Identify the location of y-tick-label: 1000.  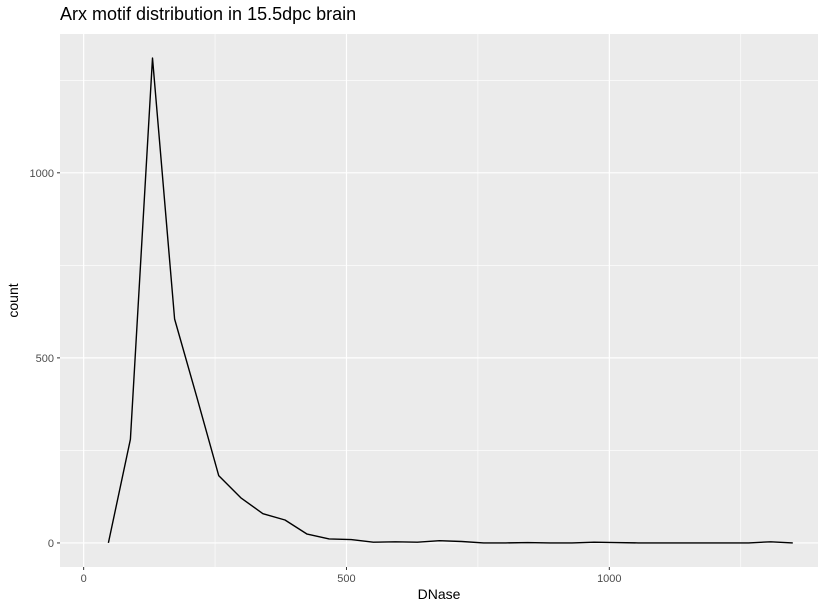
(42, 174).